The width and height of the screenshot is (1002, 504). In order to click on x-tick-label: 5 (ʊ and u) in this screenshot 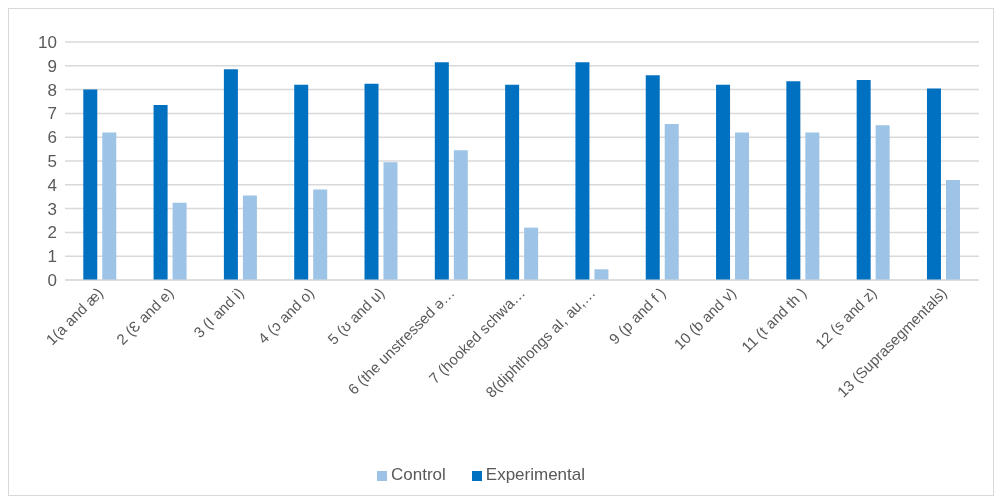, I will do `click(356, 316)`.